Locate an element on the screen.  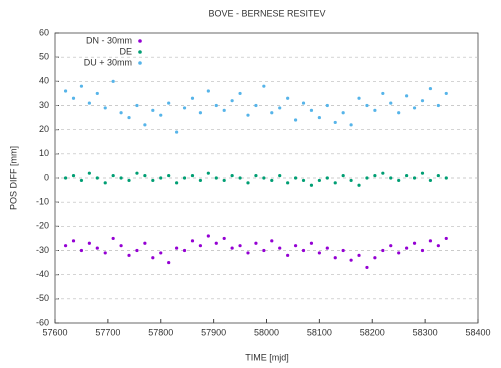
y-tick-label: -30 is located at coordinates (42, 250).